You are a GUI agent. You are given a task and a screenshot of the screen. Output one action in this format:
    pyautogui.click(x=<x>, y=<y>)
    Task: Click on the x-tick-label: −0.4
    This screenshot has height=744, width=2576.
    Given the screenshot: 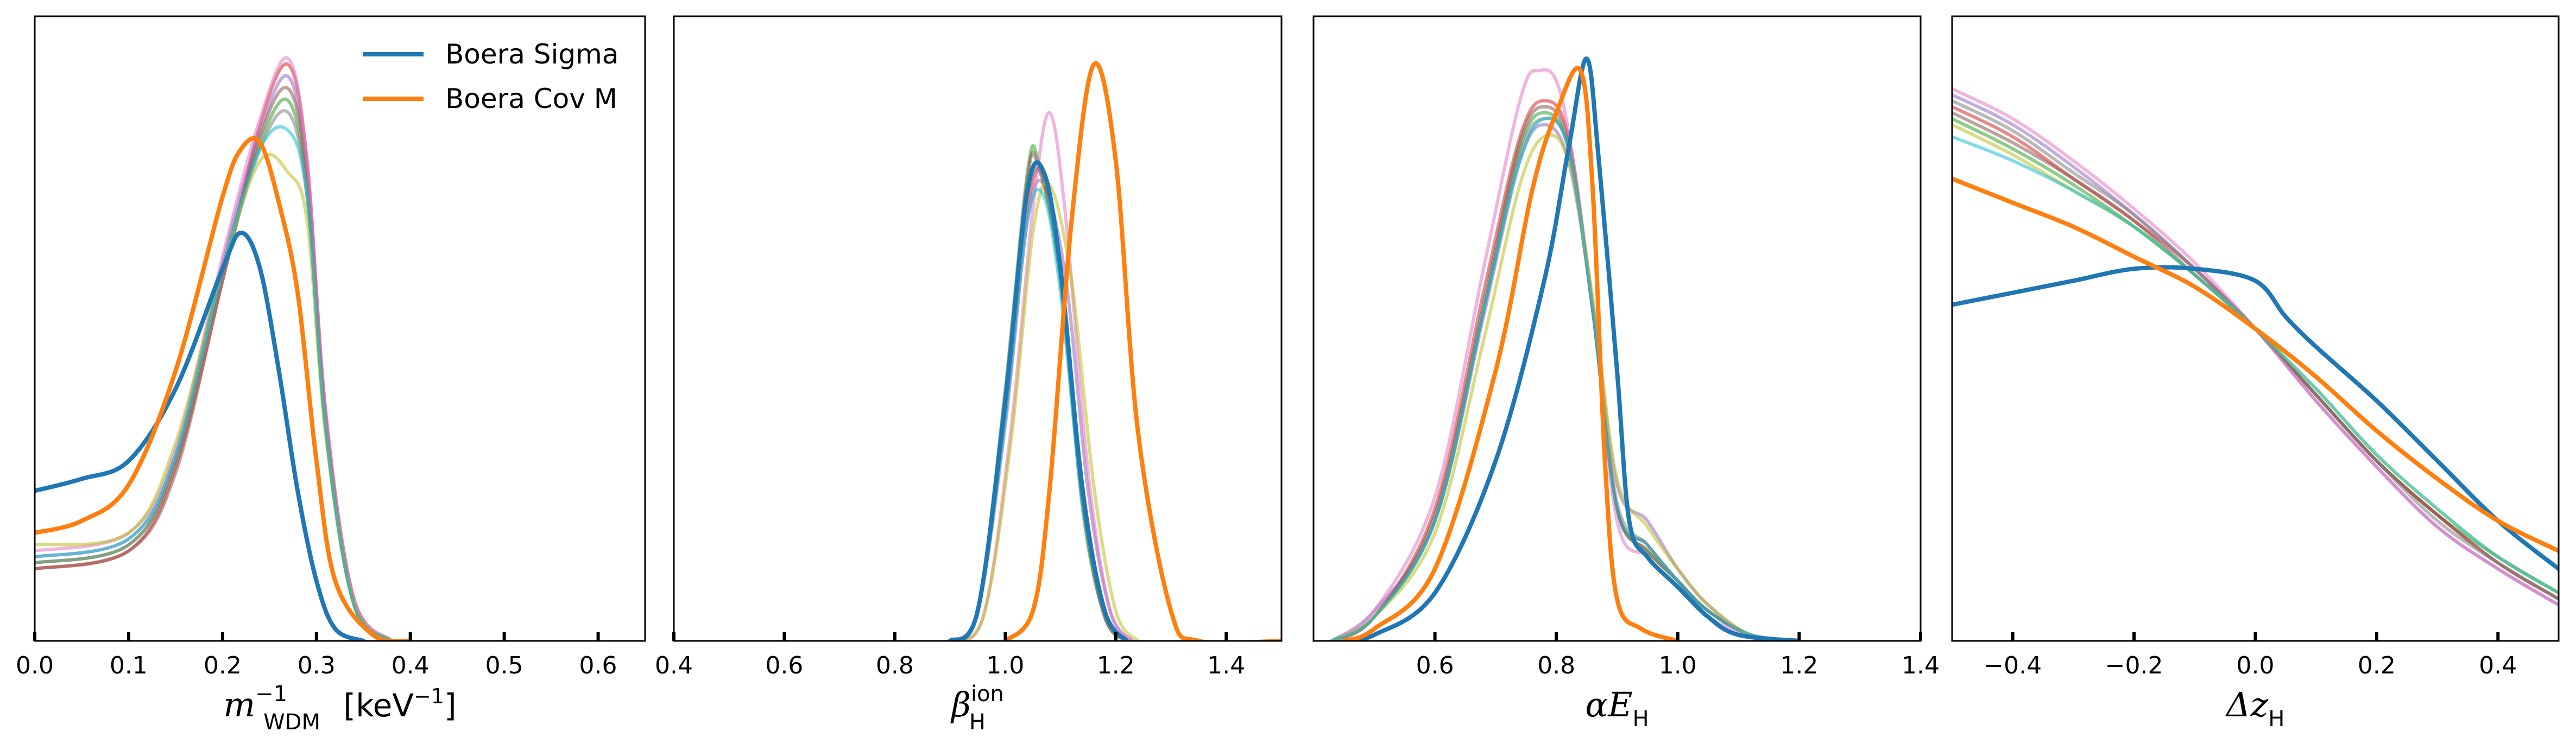 What is the action you would take?
    pyautogui.click(x=2013, y=665)
    